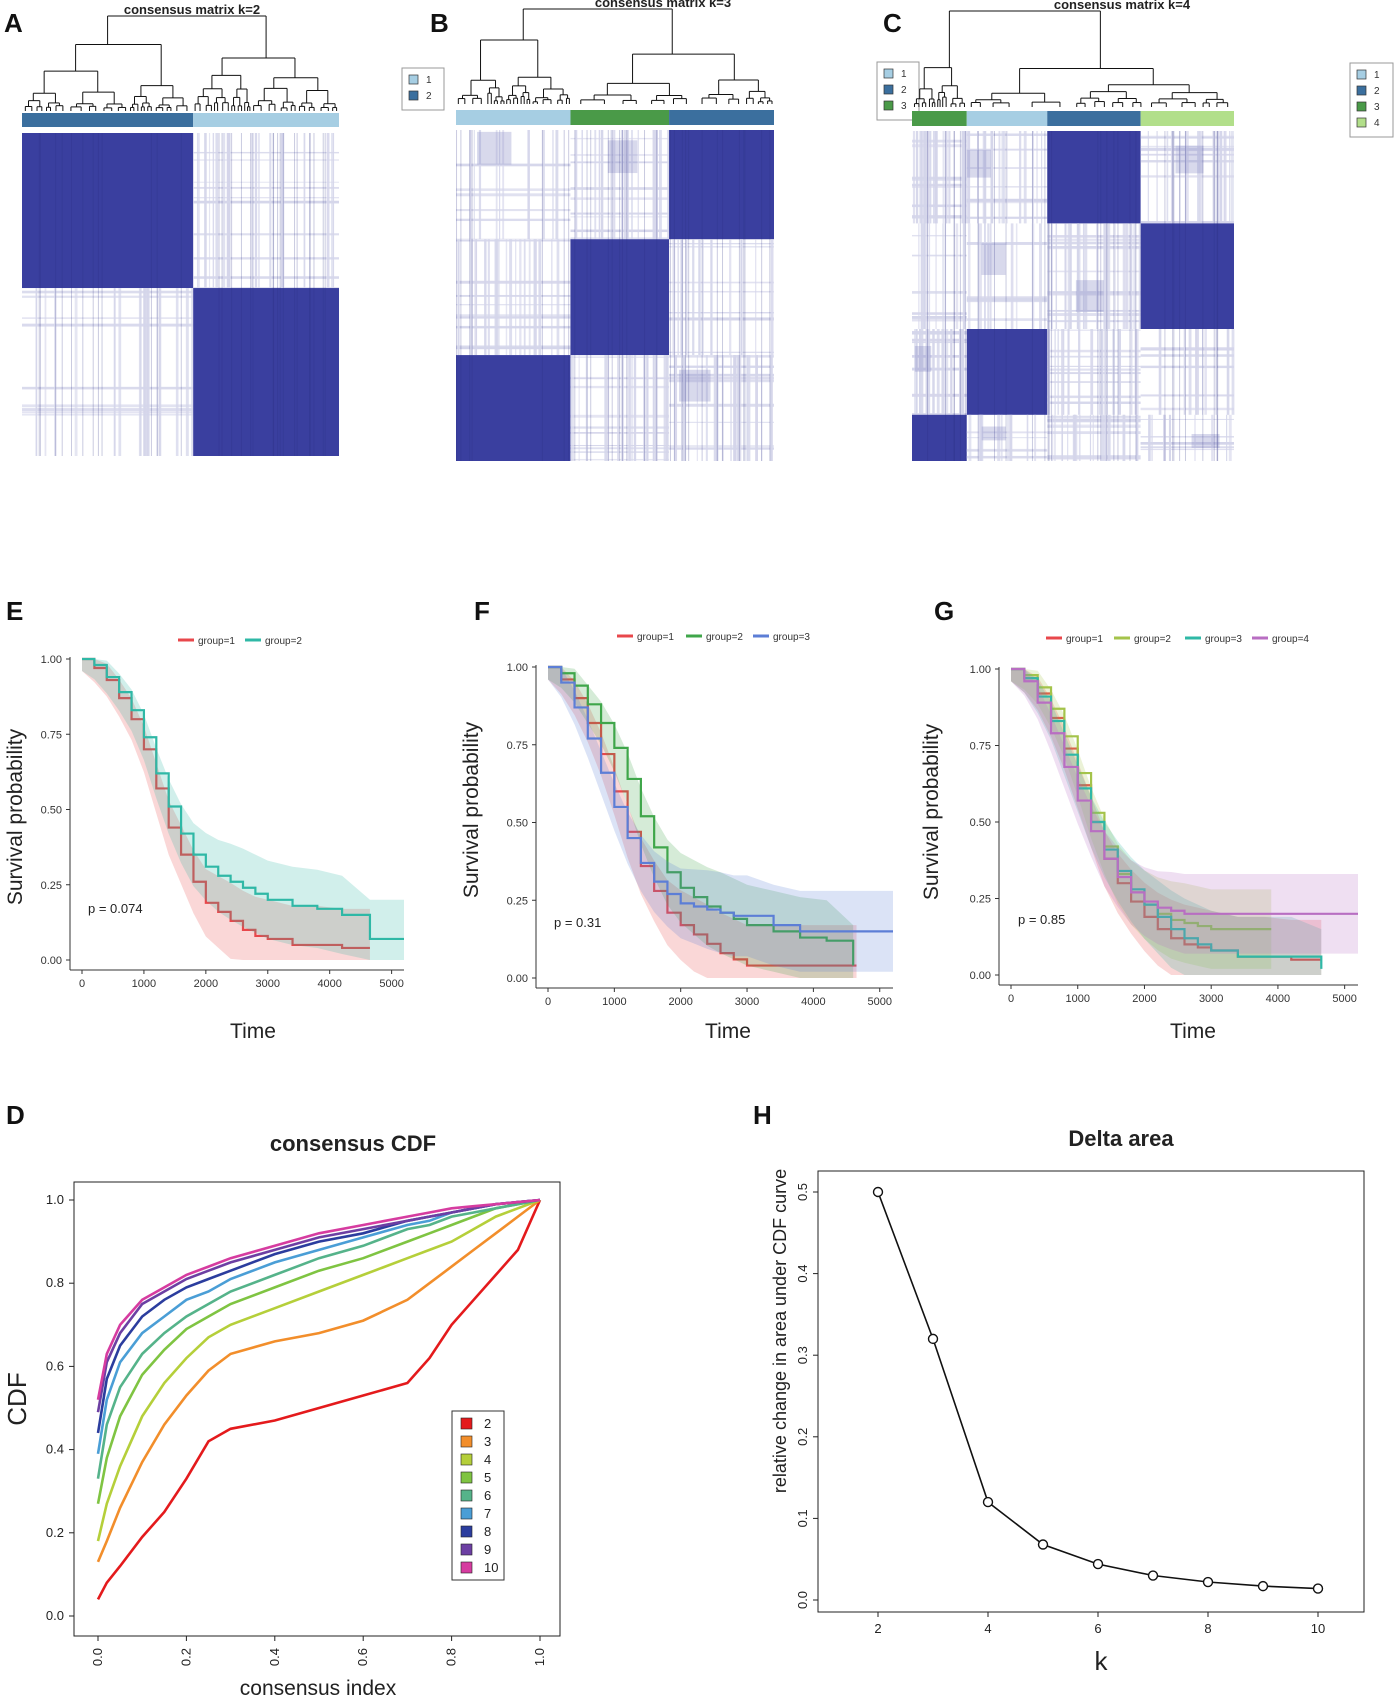 Image resolution: width=1399 pixels, height=1699 pixels. I want to click on y-tick-label: 0.25, so click(517, 901).